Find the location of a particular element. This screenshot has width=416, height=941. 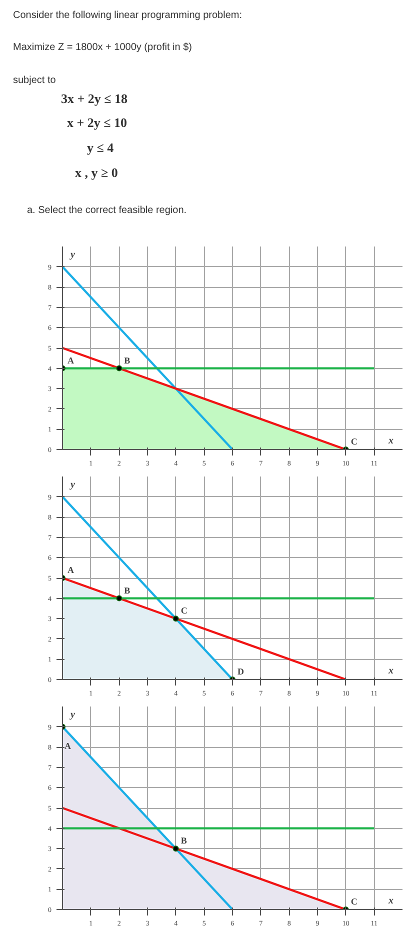

annotation: D is located at coordinates (241, 671).